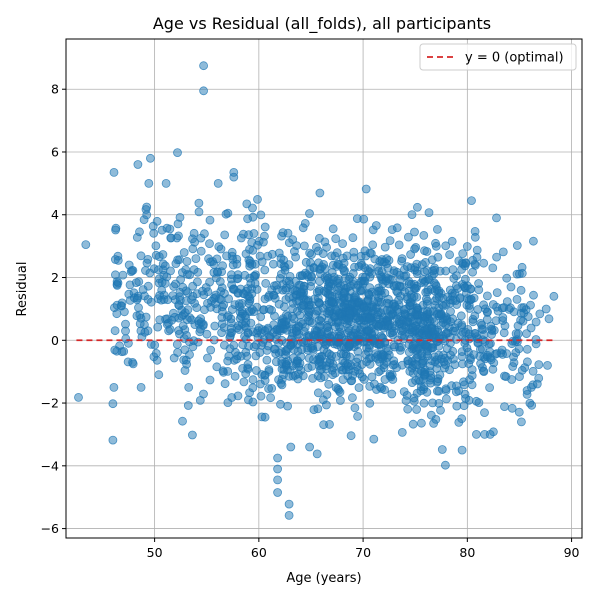 This screenshot has width=600, height=600. What do you see at coordinates (55, 214) in the screenshot?
I see `y-tick-label: 4` at bounding box center [55, 214].